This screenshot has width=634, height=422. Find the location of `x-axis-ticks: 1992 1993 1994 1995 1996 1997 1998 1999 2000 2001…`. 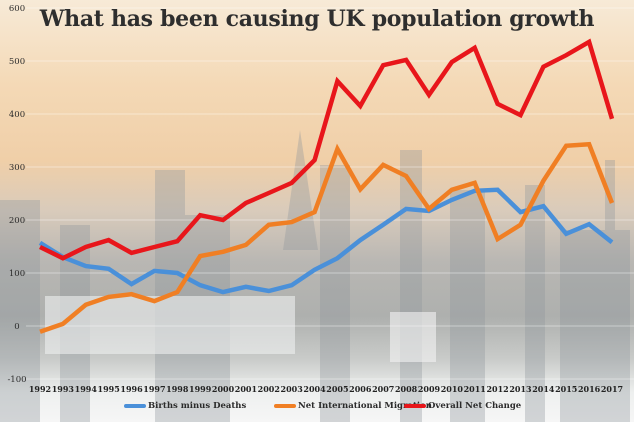

x-axis-ticks: 1992 1993 1994 1995 1996 1997 1998 1999 2000 2001… is located at coordinates (326, 389).